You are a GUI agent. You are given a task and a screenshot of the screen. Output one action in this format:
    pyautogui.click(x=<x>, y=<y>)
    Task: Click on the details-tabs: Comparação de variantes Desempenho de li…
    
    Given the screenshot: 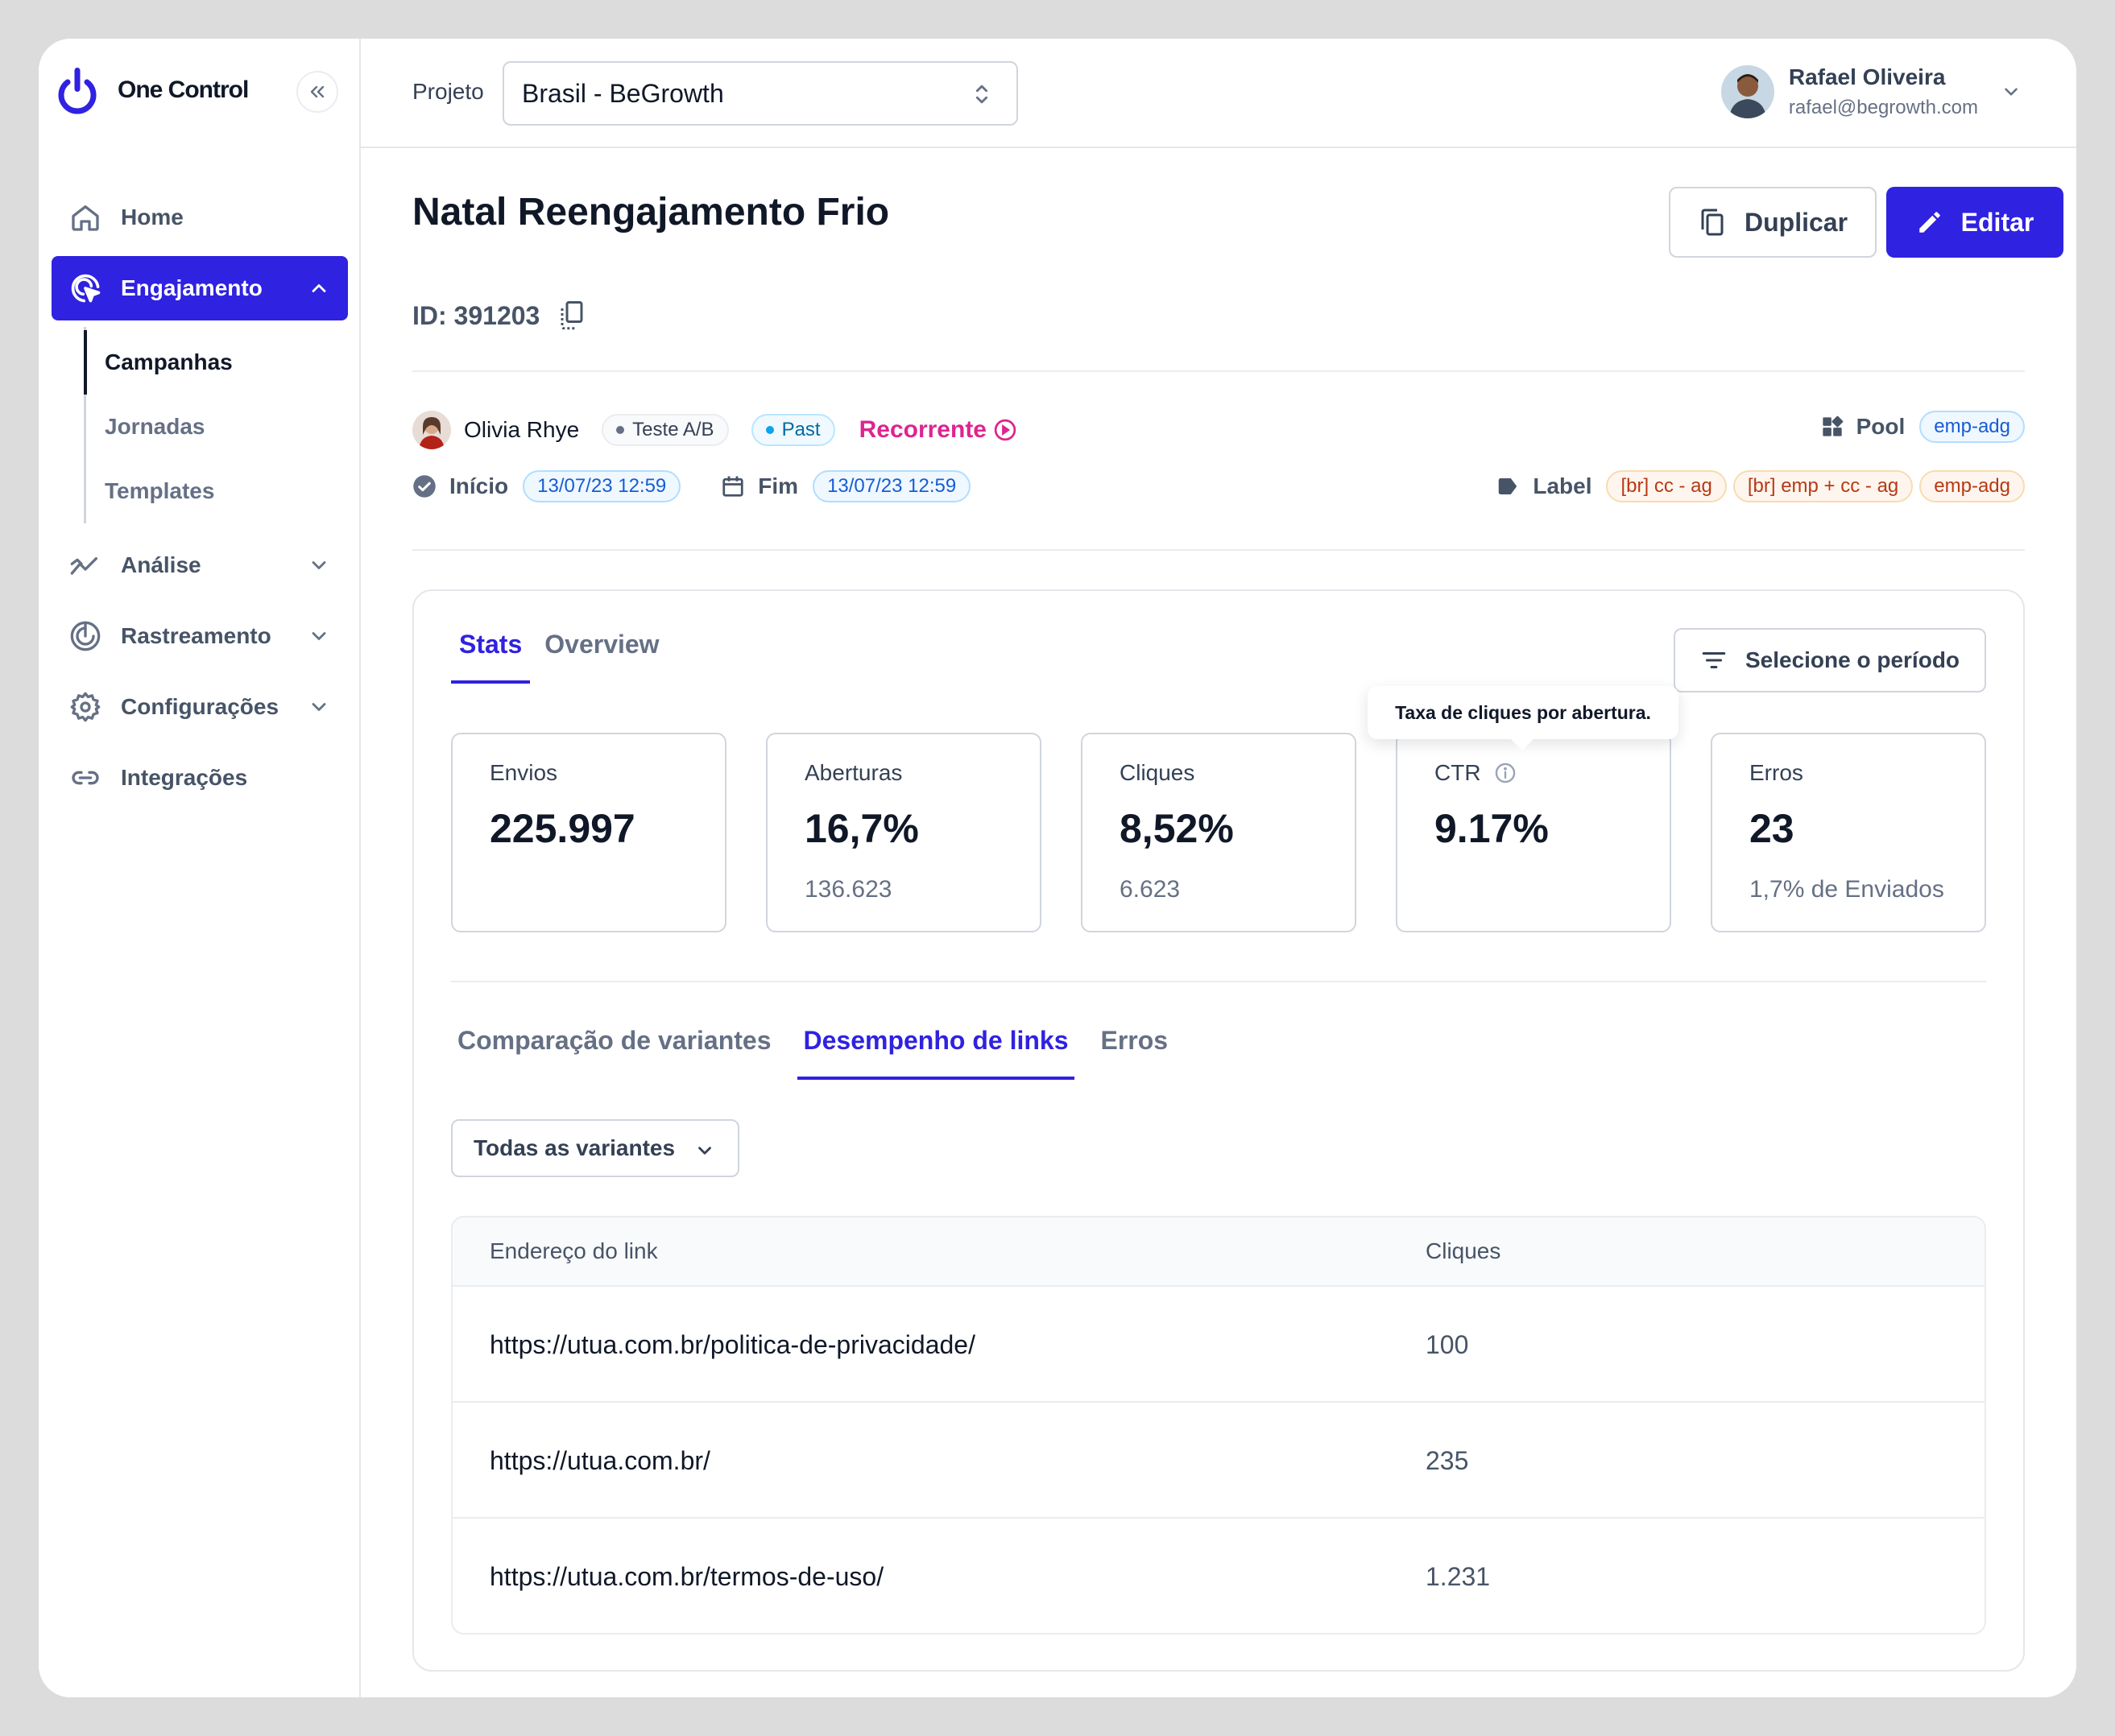 What is the action you would take?
    pyautogui.click(x=823, y=1053)
    